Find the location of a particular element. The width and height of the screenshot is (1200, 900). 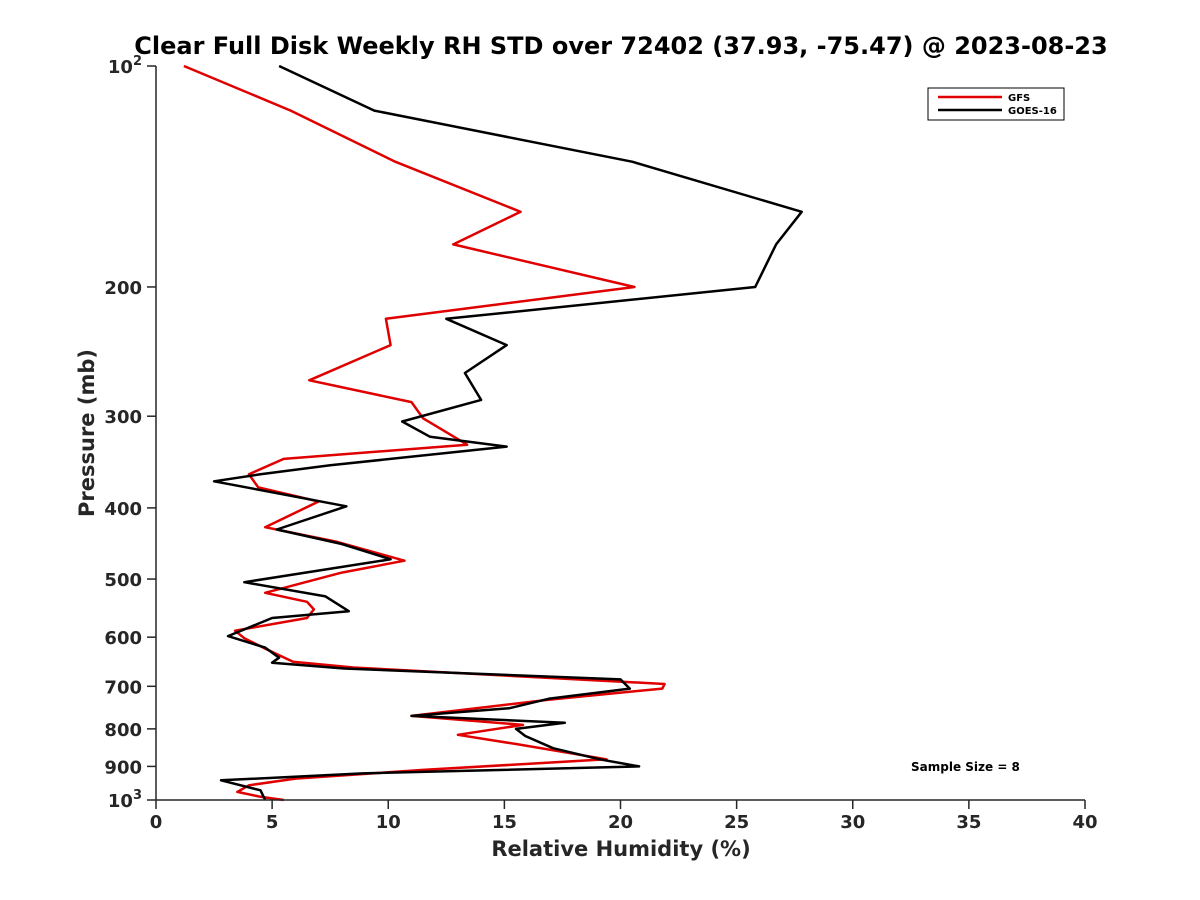

x-tick-label: 10 is located at coordinates (388, 822).